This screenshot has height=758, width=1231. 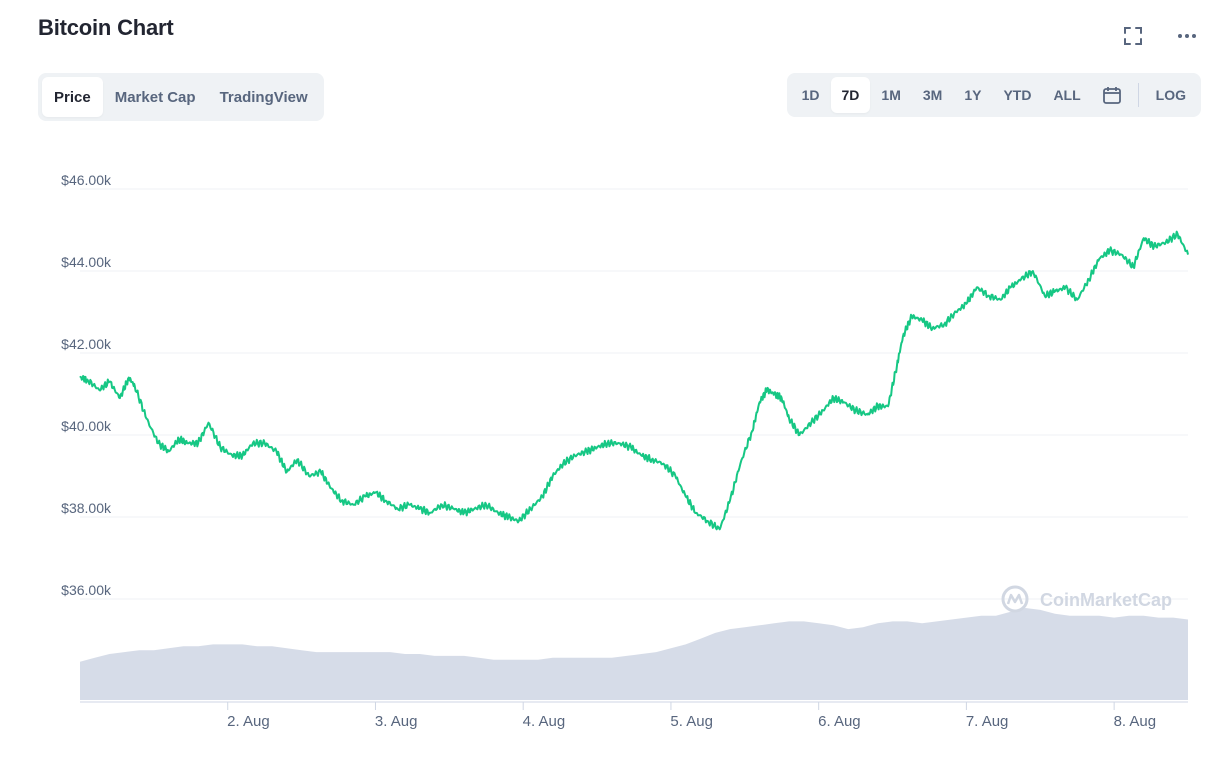 What do you see at coordinates (1187, 36) in the screenshot?
I see `more-options-icon` at bounding box center [1187, 36].